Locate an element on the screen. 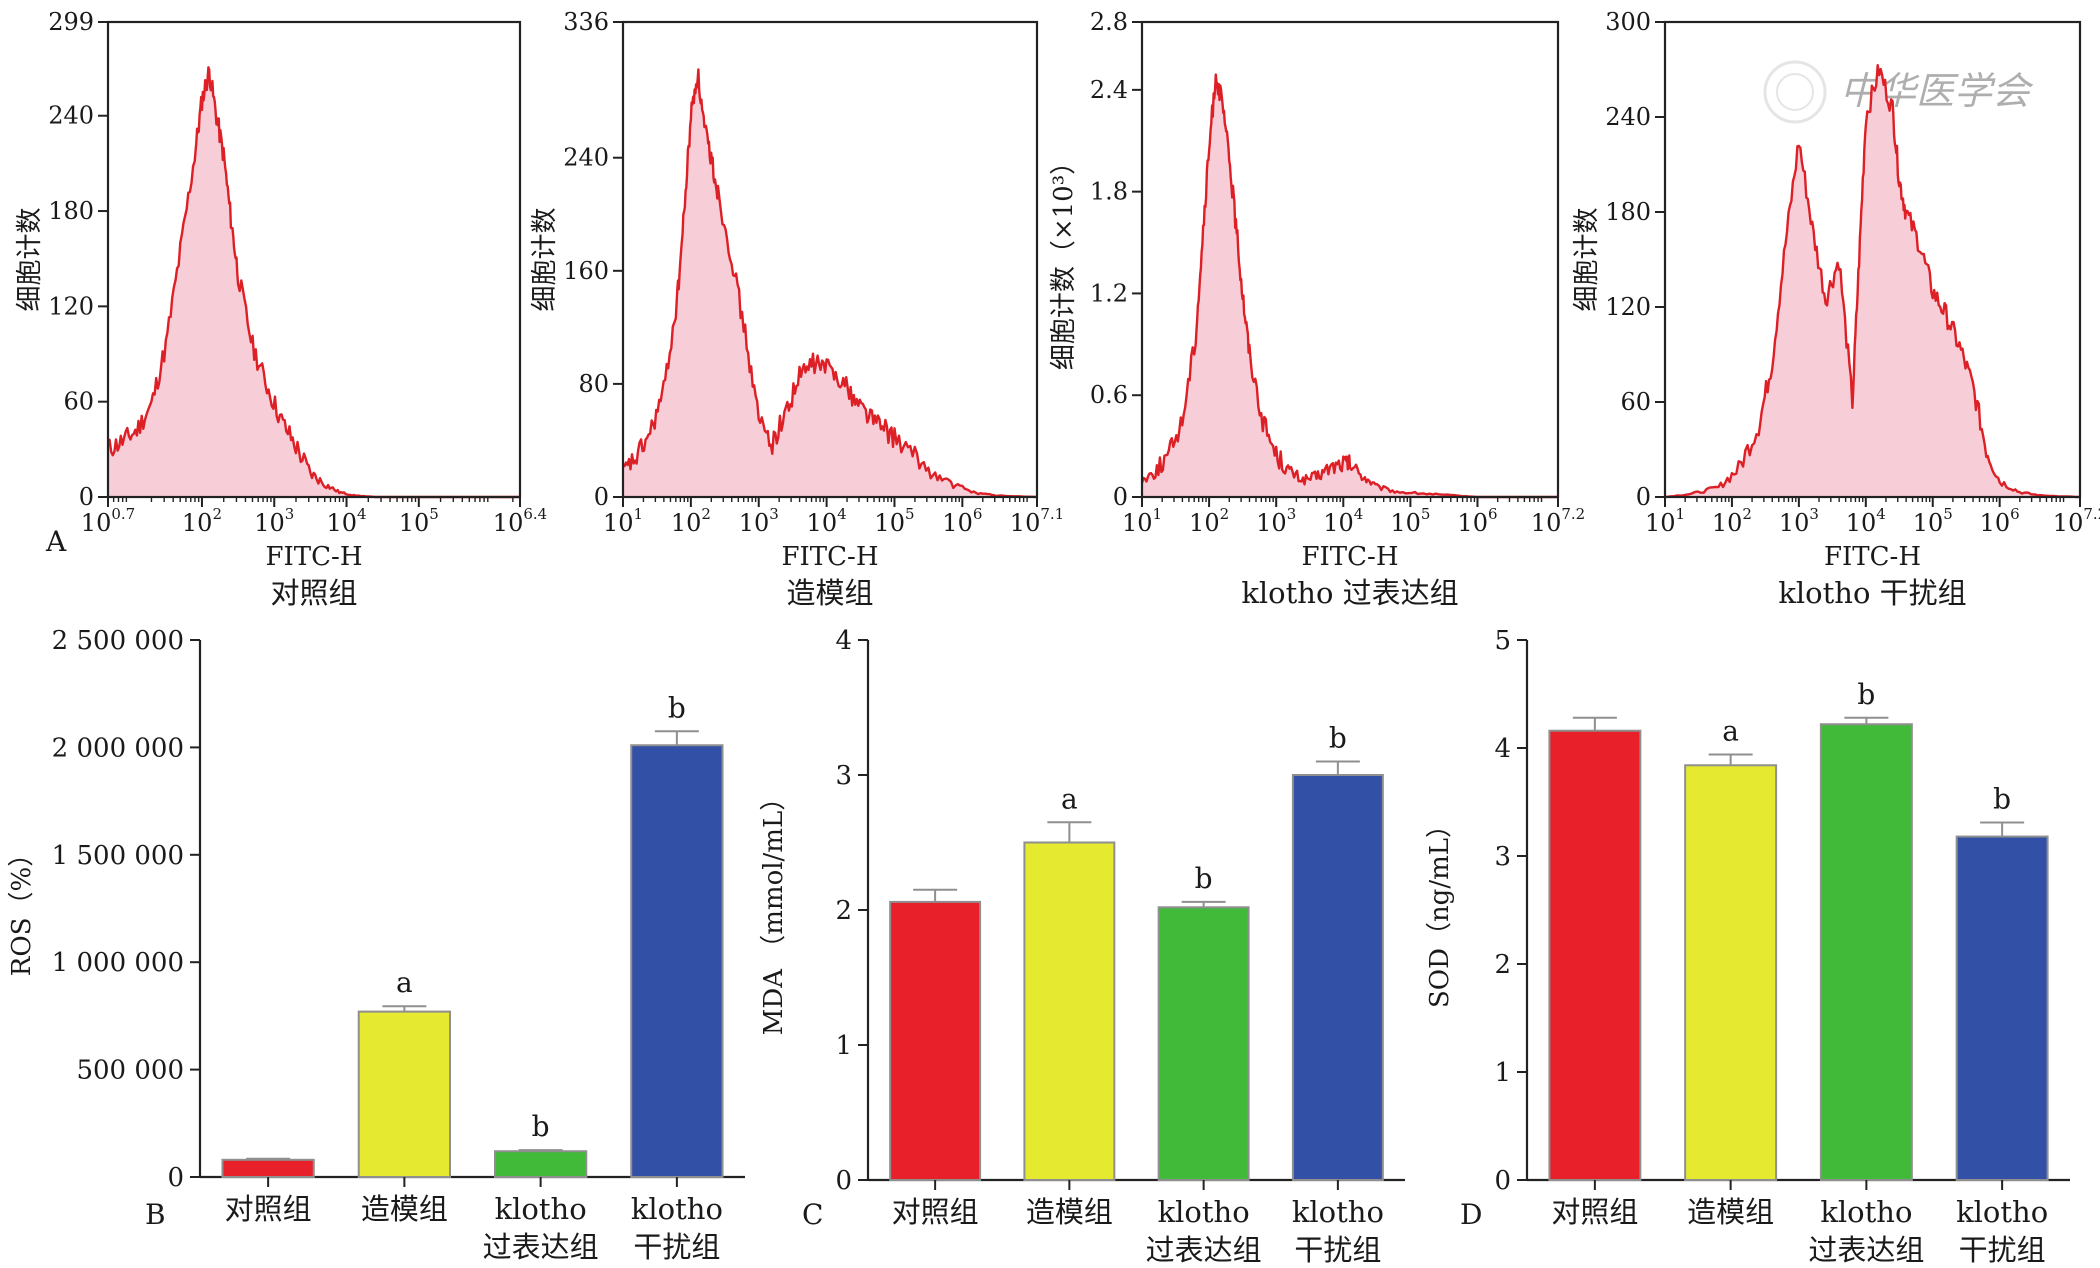  y-tick-label: 2.8 is located at coordinates (1109, 22).